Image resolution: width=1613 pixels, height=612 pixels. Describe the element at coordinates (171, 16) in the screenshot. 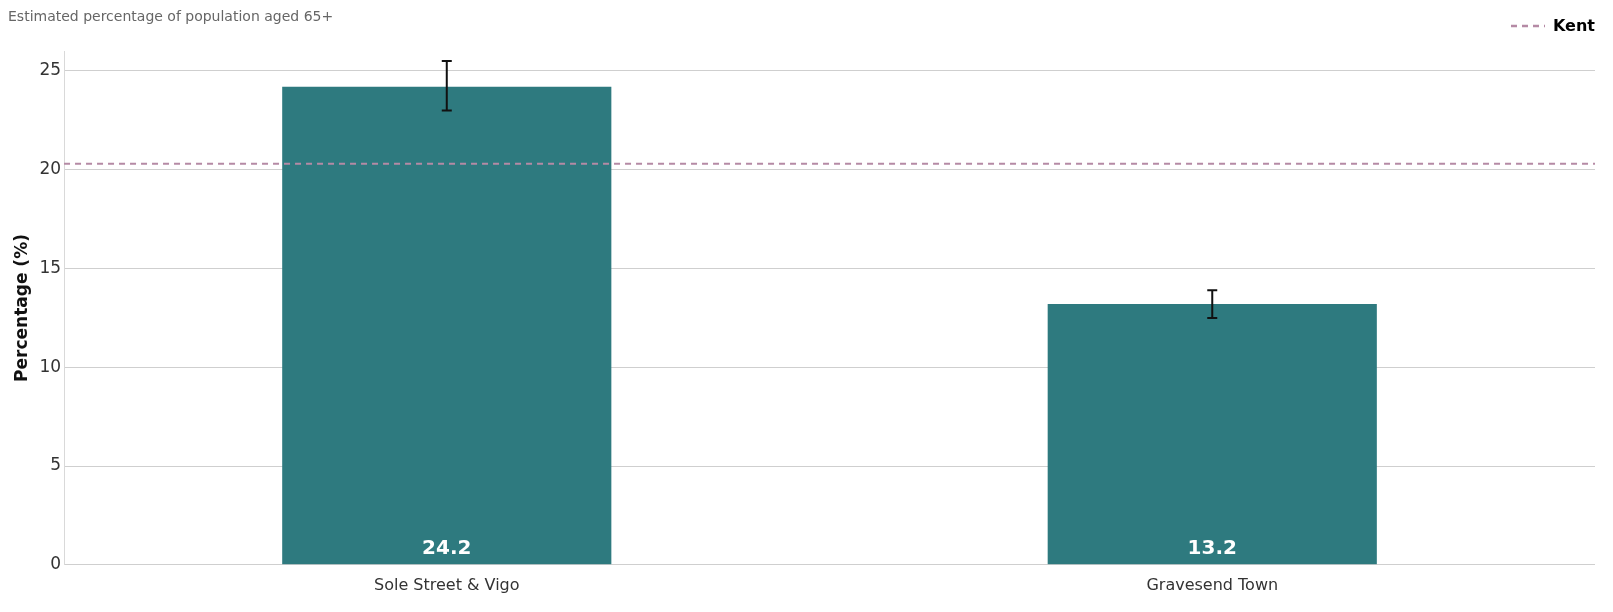

I see `chart-subtitle: Estimated percentage of population aged 65+` at that location.